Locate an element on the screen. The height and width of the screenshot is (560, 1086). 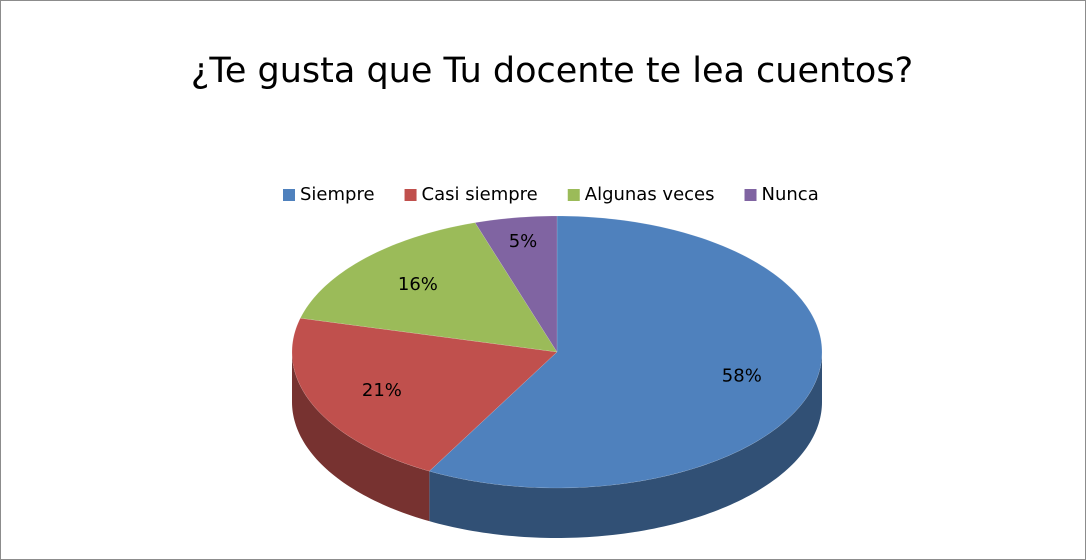
data-label: 21% is located at coordinates (382, 390).